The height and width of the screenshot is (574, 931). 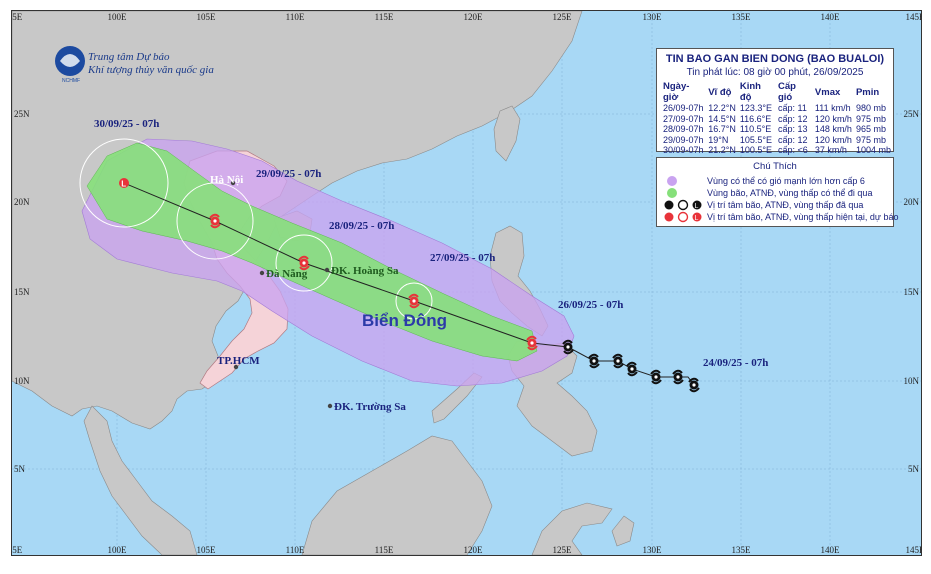 What do you see at coordinates (20, 469) in the screenshot?
I see `lat-label-left: 5N` at bounding box center [20, 469].